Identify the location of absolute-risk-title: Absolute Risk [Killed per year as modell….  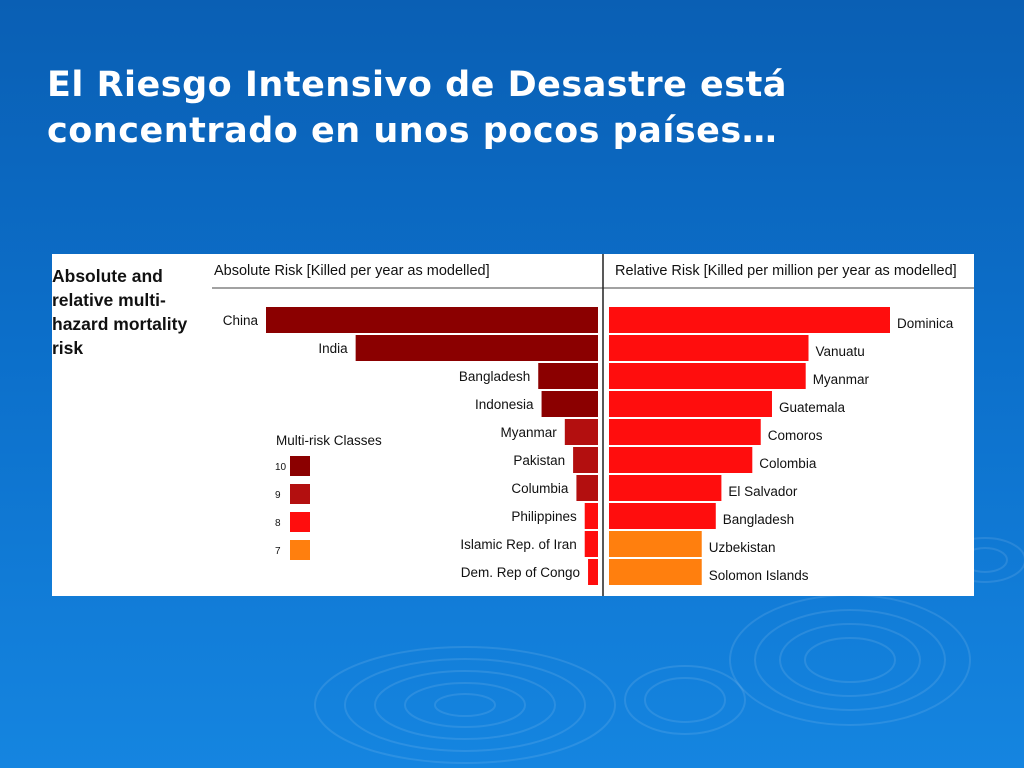
(352, 271).